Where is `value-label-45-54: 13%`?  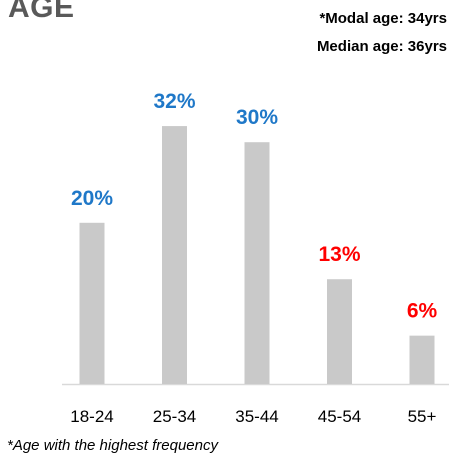
value-label-45-54: 13% is located at coordinates (339, 254).